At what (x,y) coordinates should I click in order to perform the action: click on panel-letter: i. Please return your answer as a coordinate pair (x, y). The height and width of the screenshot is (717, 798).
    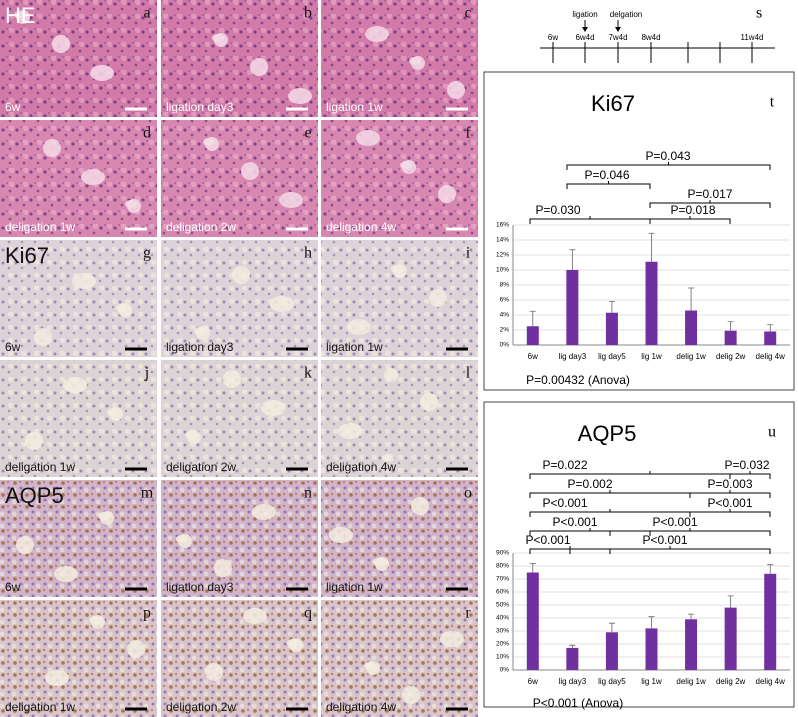
    Looking at the image, I should click on (468, 253).